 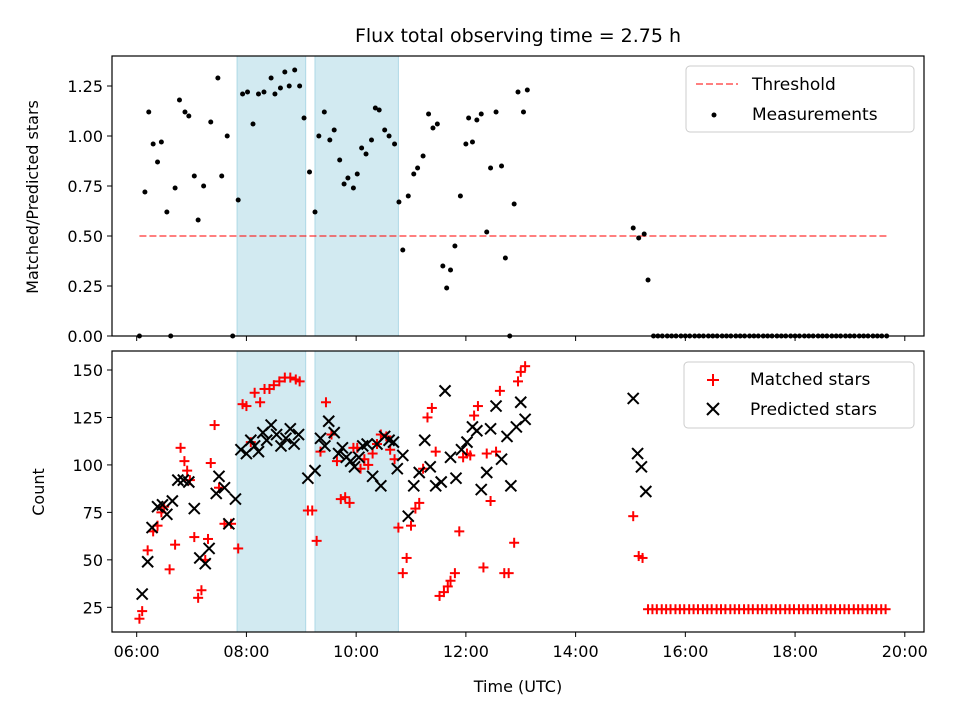 I want to click on legend-matched-label: Matched stars, so click(x=810, y=380).